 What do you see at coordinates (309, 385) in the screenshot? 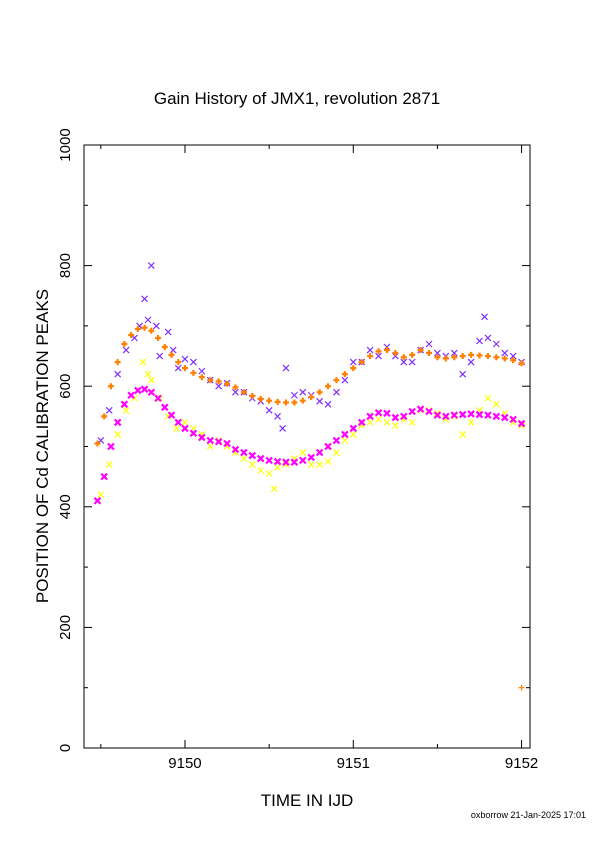
I see `series-fit-upper` at bounding box center [309, 385].